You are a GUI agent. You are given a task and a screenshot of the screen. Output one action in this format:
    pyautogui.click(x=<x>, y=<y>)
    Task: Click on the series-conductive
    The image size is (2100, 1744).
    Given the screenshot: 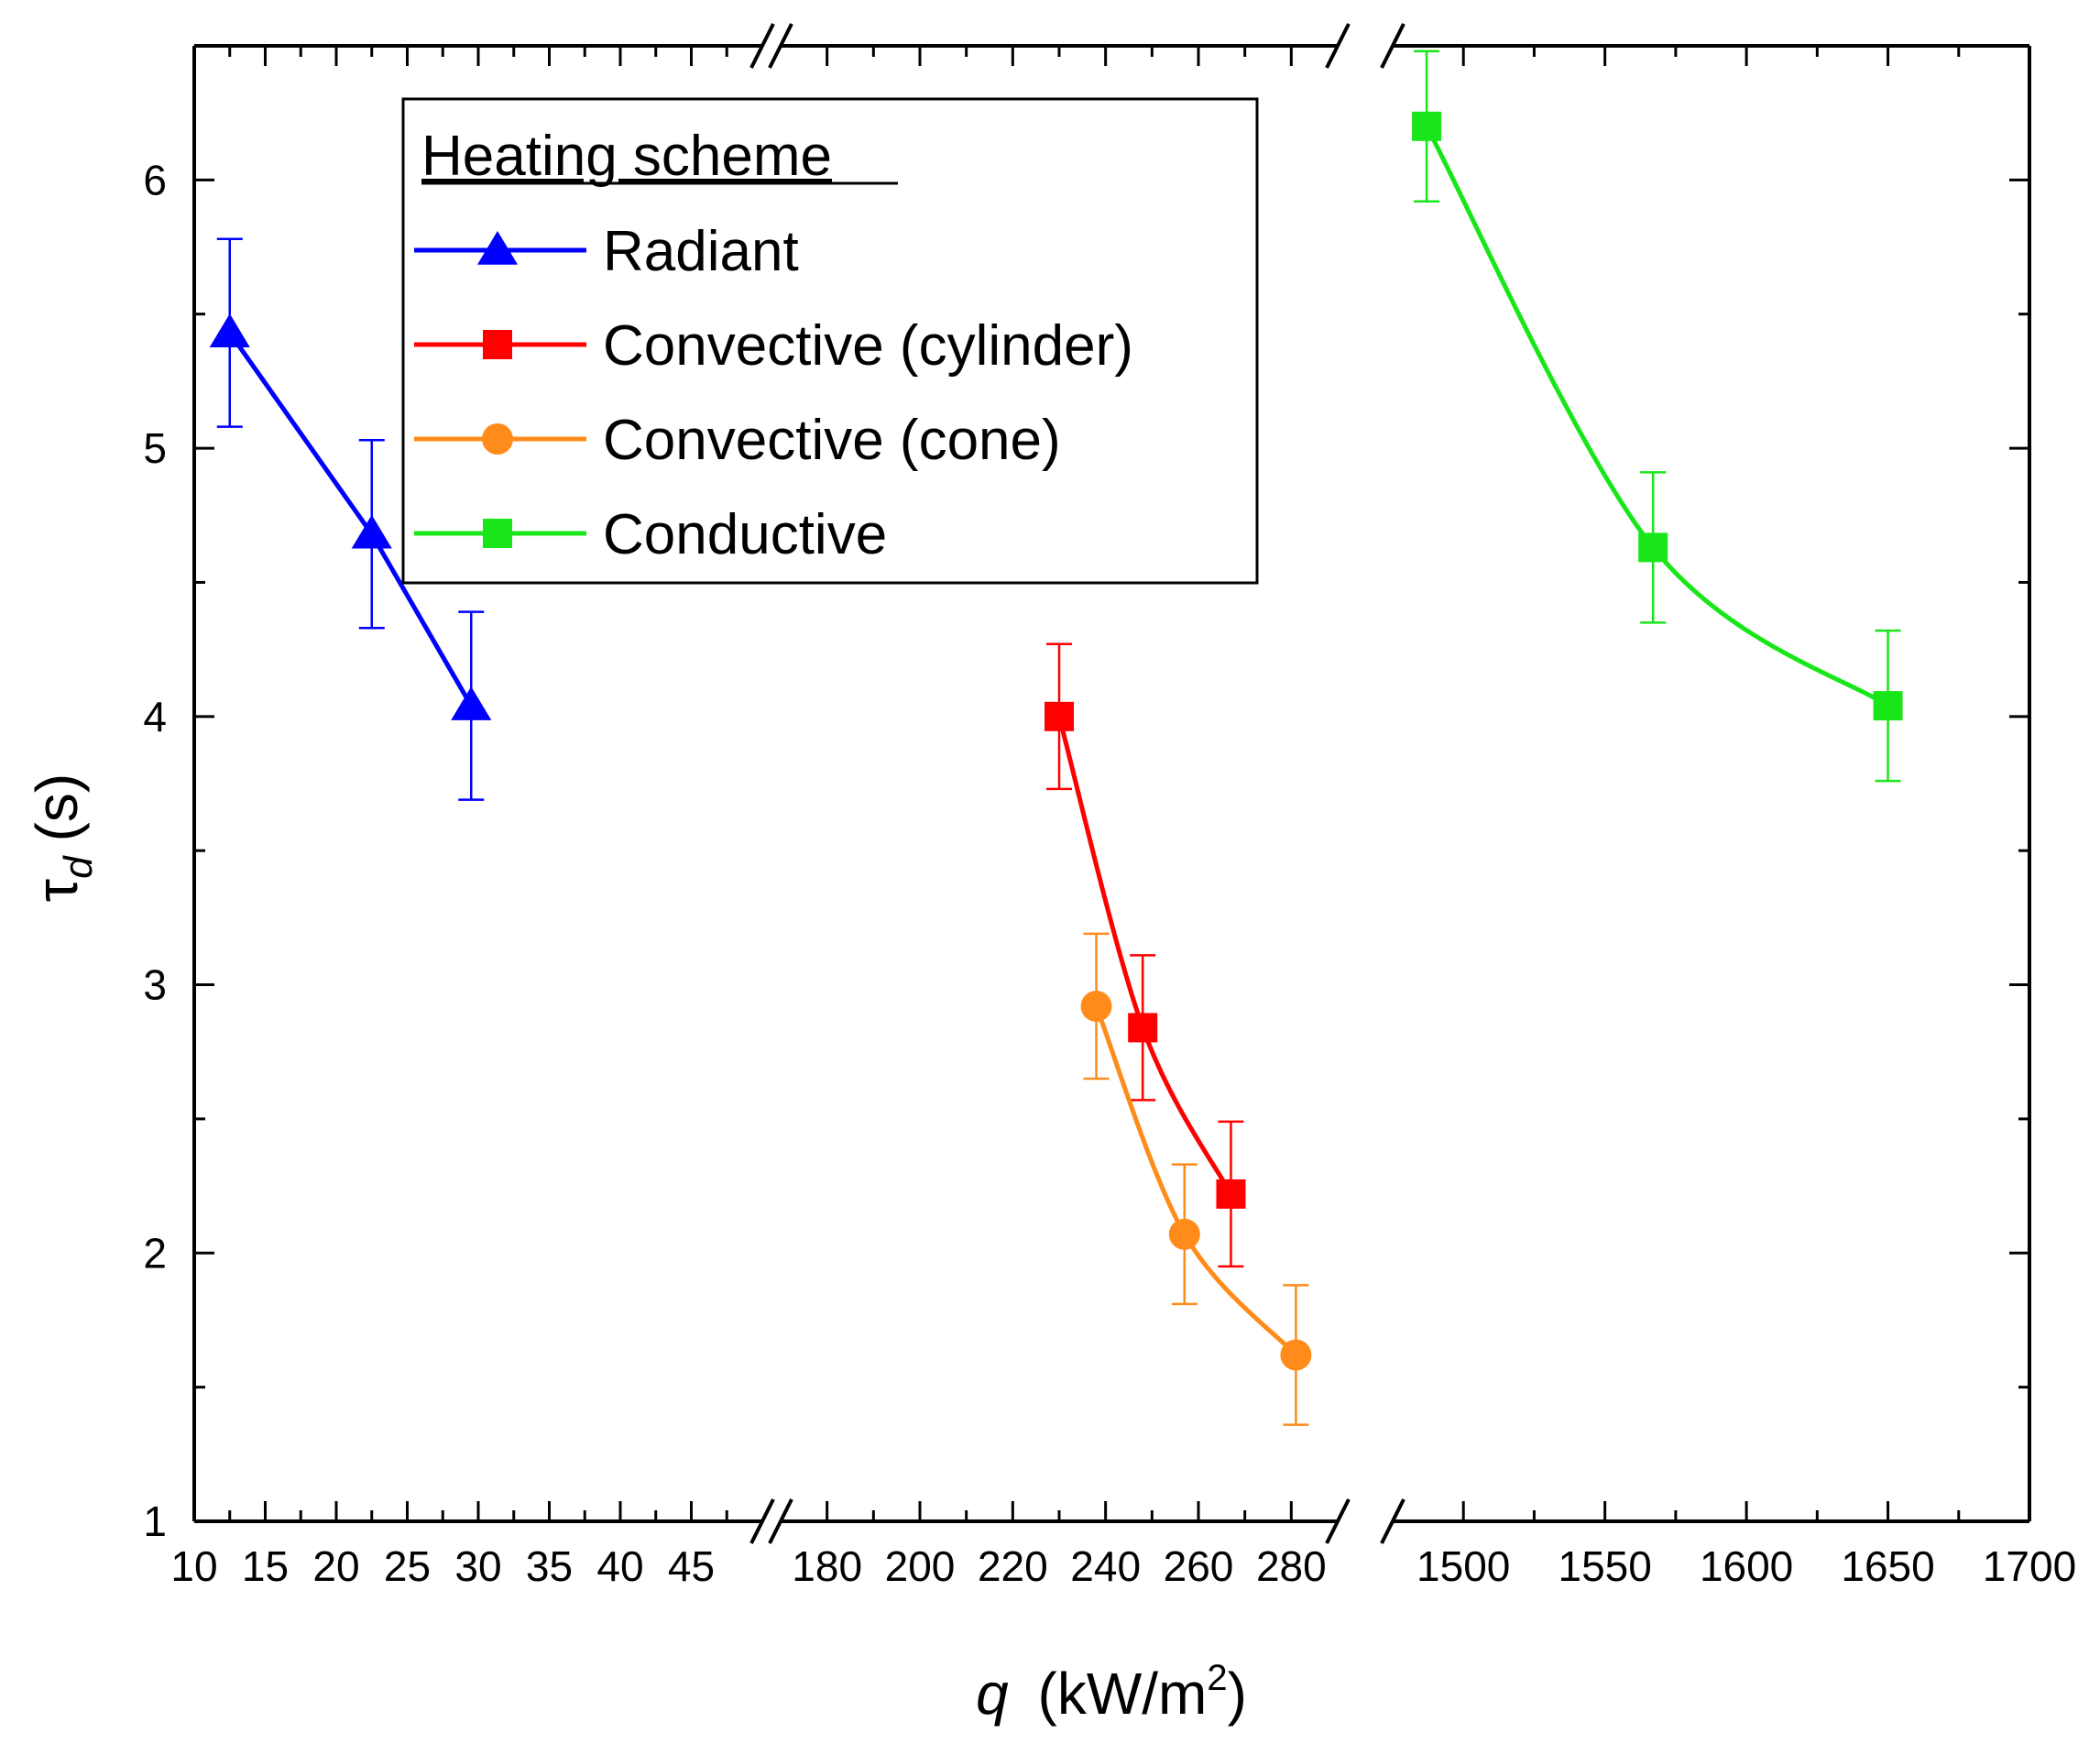 What is the action you would take?
    pyautogui.click(x=1657, y=416)
    